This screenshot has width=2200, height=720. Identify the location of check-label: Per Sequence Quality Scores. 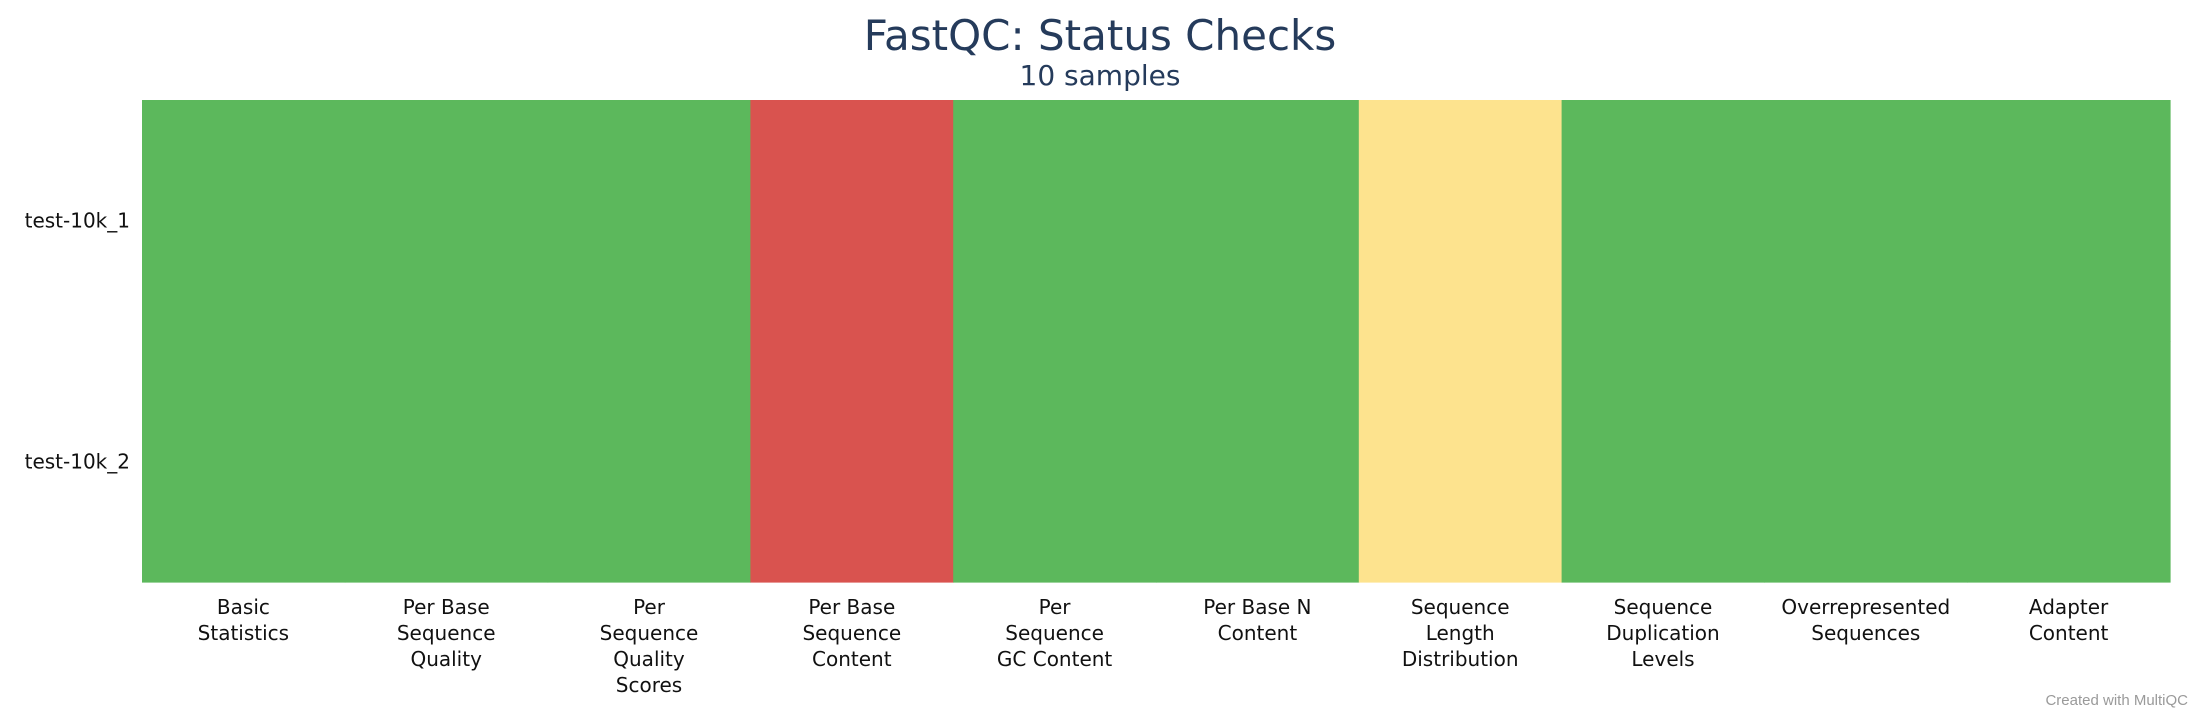
(649, 646).